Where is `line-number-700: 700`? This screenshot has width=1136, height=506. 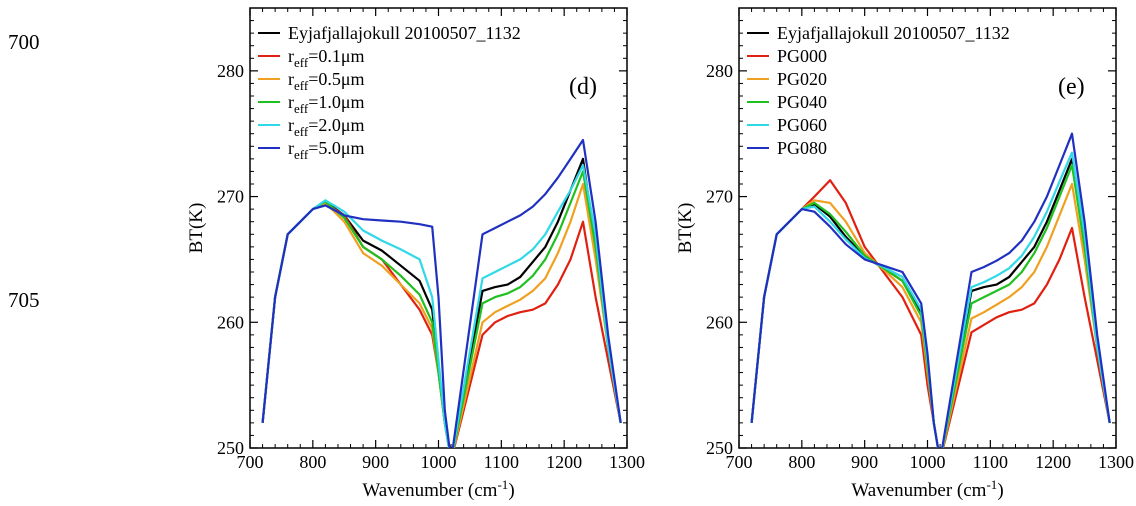 line-number-700: 700 is located at coordinates (24, 42).